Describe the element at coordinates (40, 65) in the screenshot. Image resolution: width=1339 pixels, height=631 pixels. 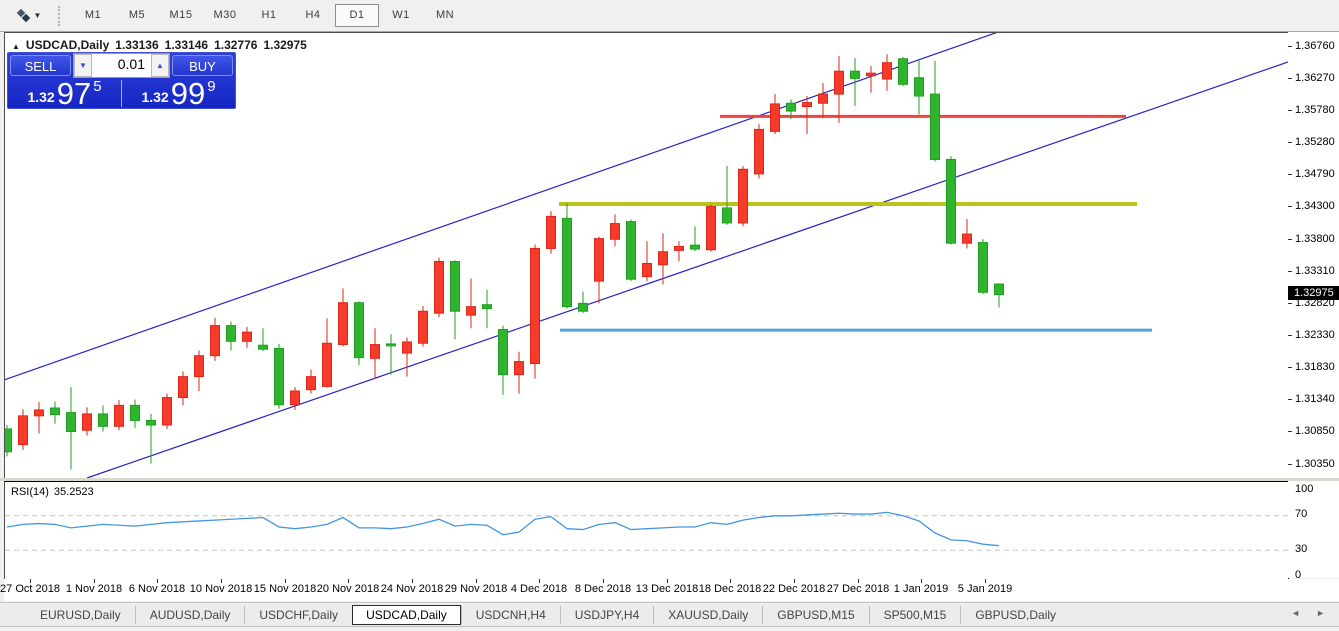
I see `sell-button: SELL` at that location.